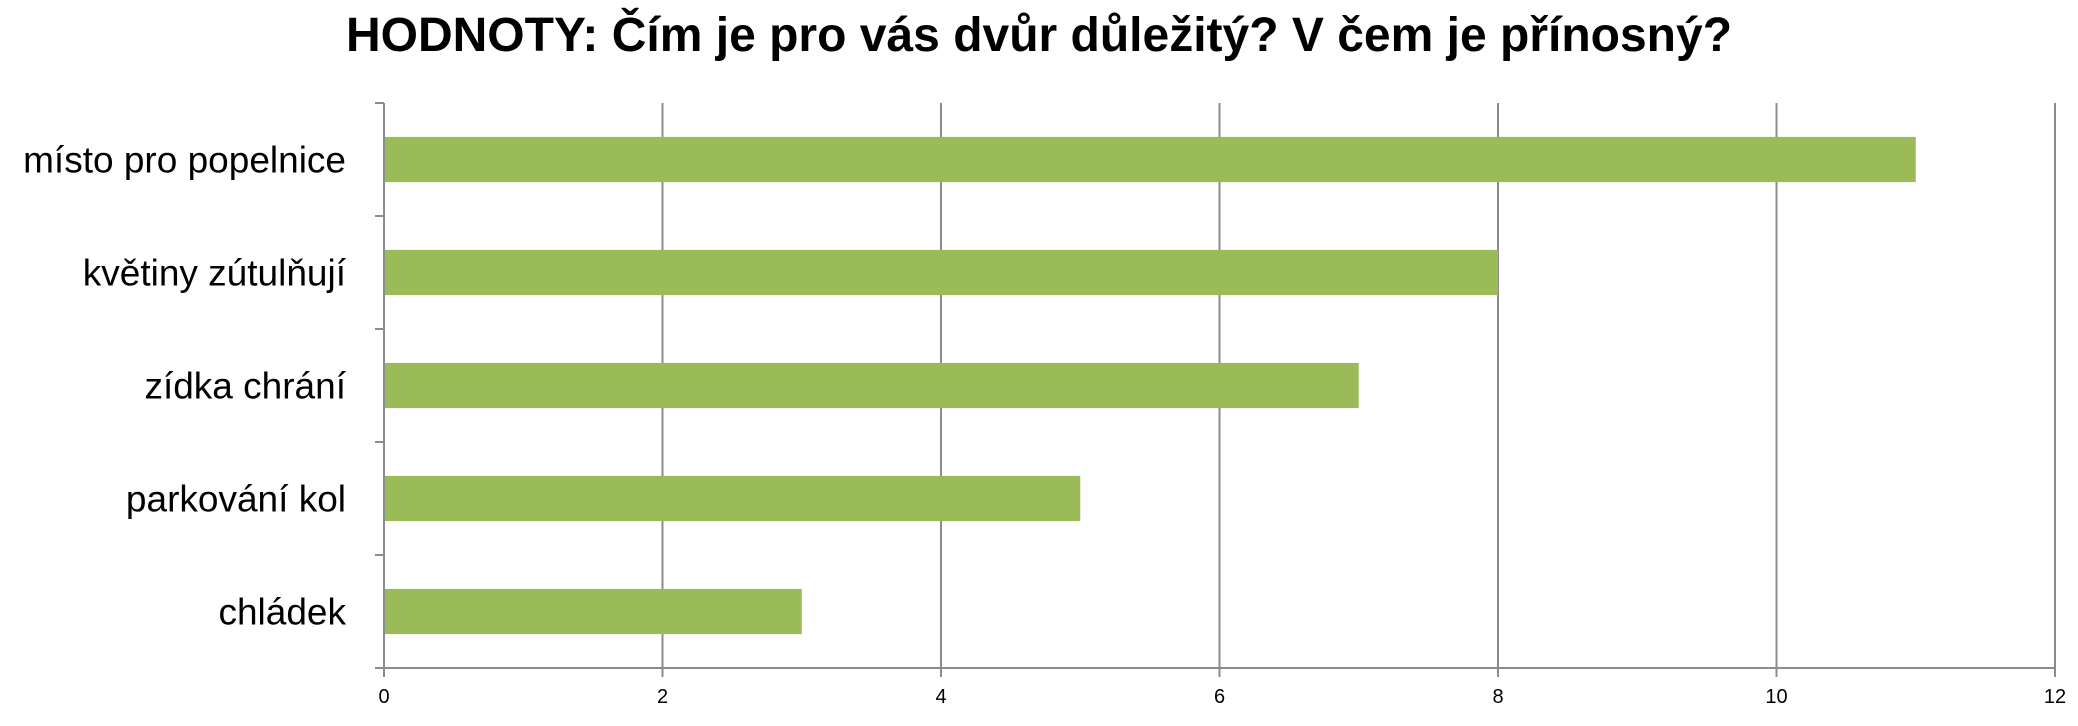 This screenshot has height=726, width=2078. Describe the element at coordinates (215, 273) in the screenshot. I see `category-label: květiny zútulňují` at that location.